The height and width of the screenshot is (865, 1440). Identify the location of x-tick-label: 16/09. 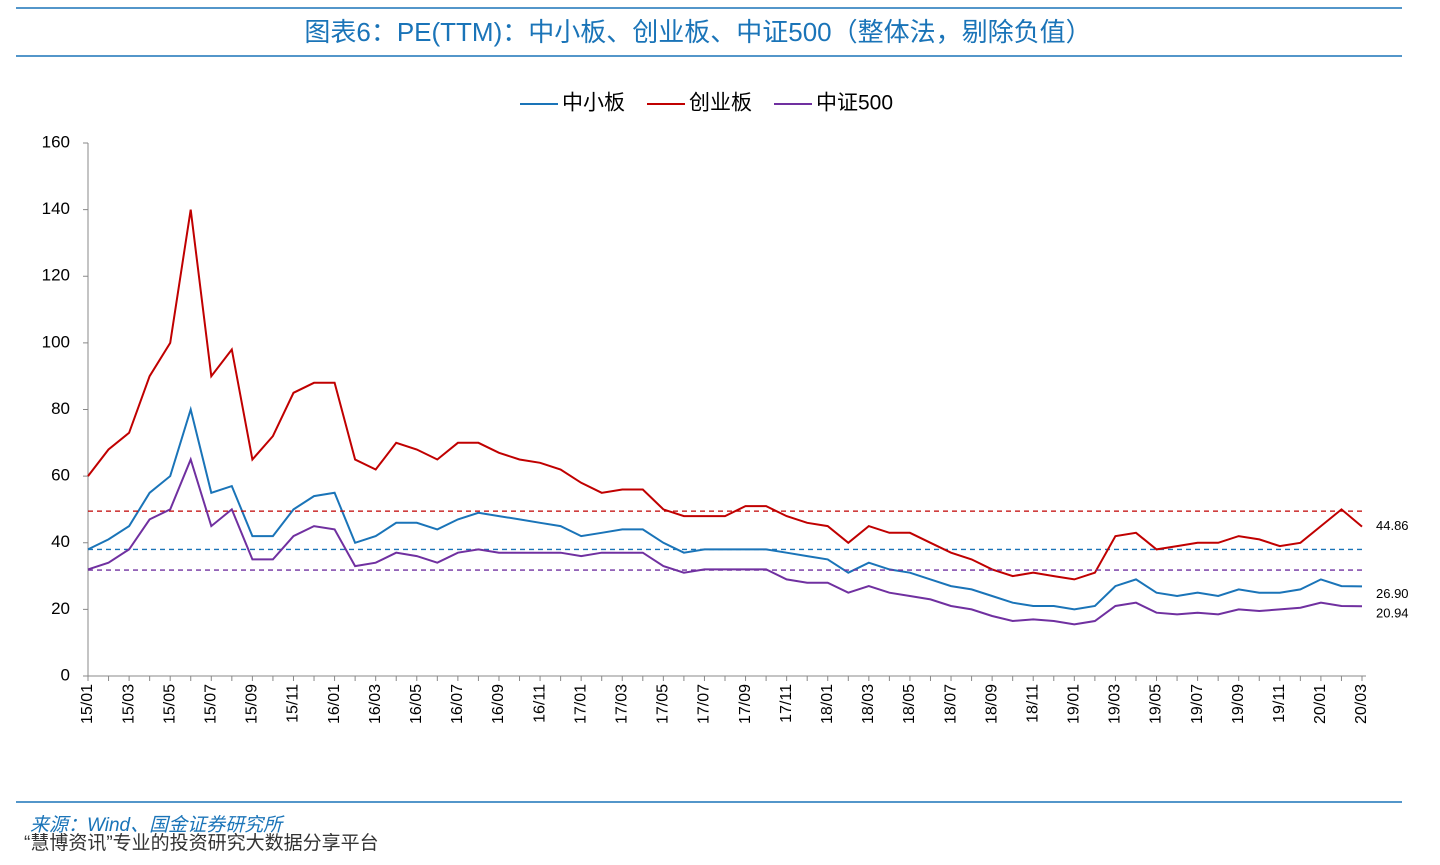
(498, 704).